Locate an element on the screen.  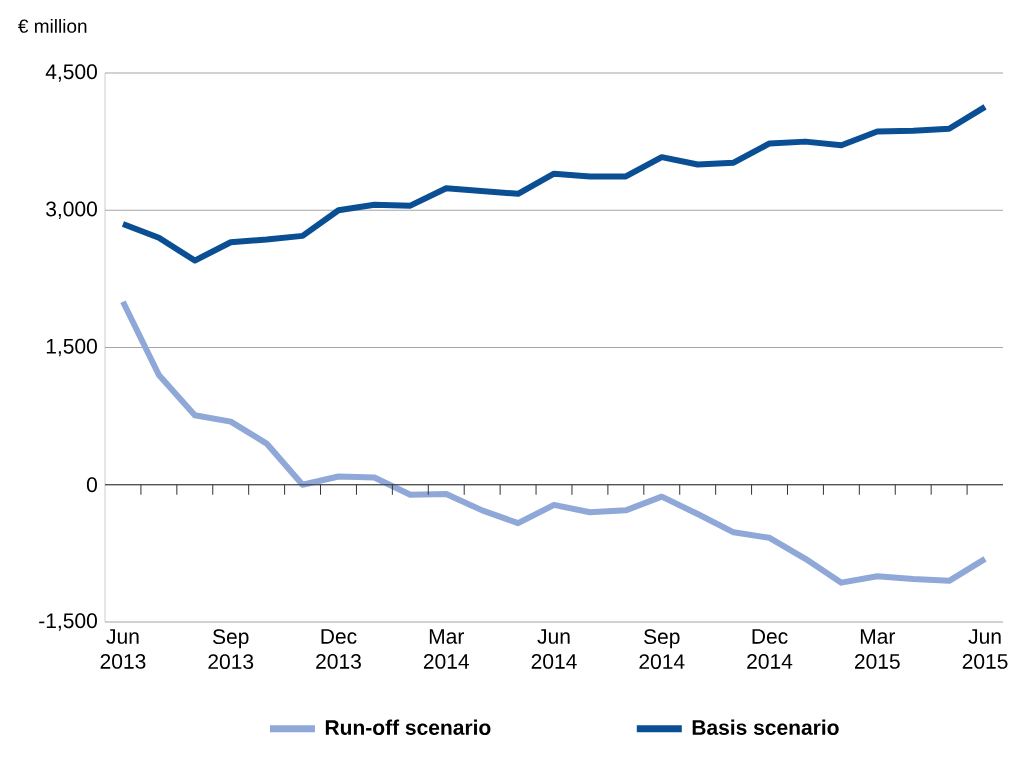
legend-label: Basis scenario is located at coordinates (765, 727).